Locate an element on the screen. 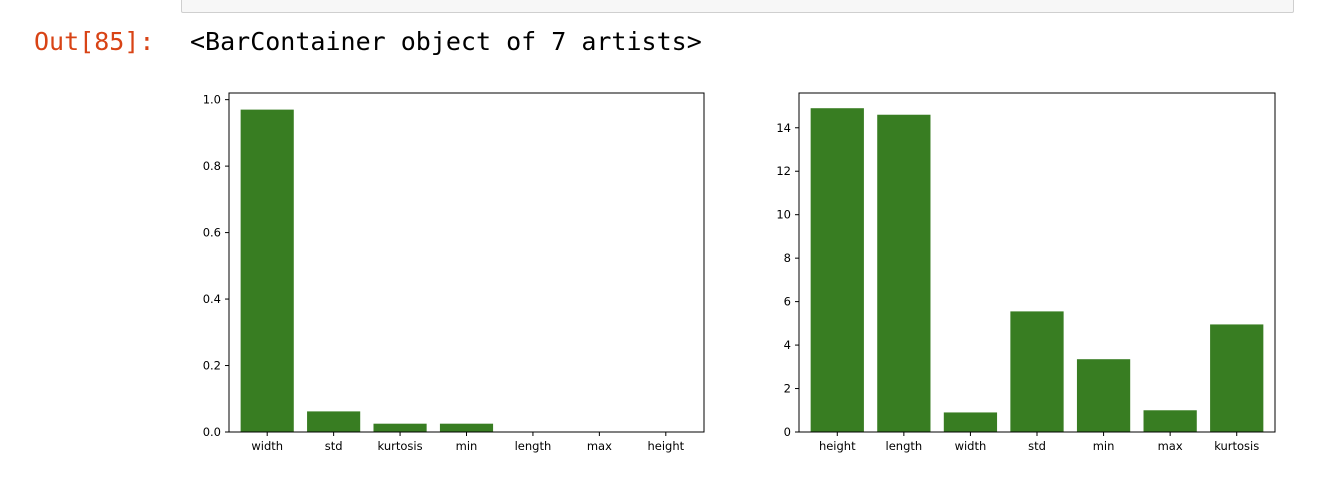 Image resolution: width=1324 pixels, height=486 pixels. y-tick-label: 2 is located at coordinates (787, 389).